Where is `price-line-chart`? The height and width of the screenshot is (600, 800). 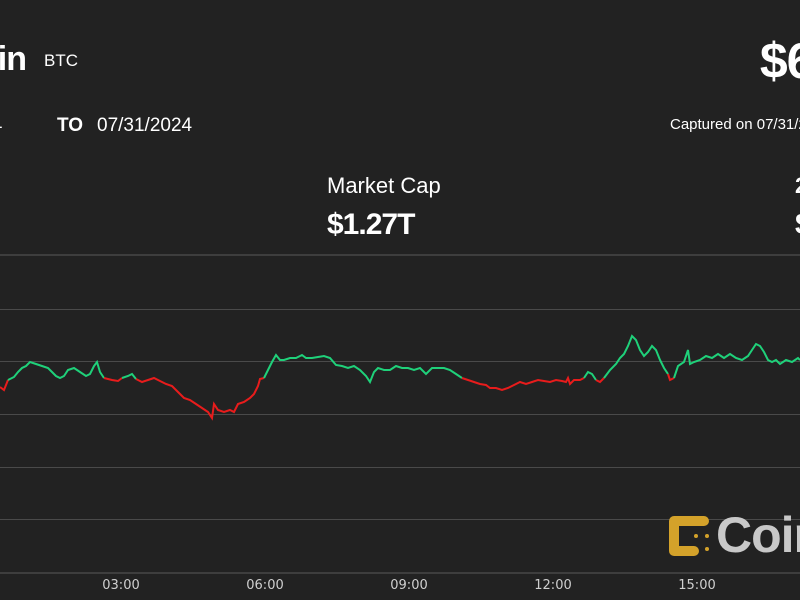 price-line-chart is located at coordinates (400, 377).